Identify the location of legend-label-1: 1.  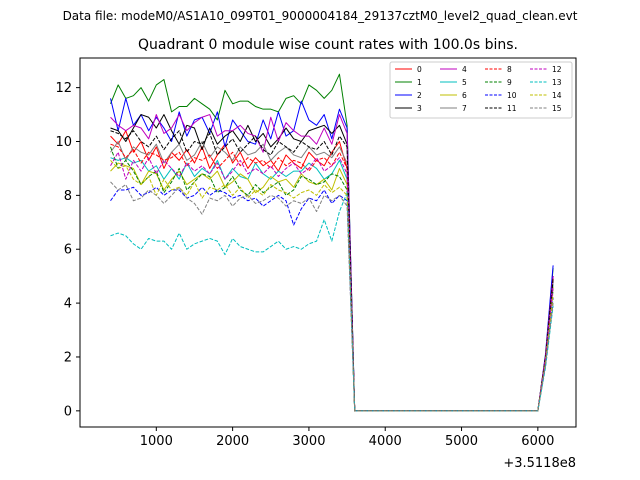
(419, 82).